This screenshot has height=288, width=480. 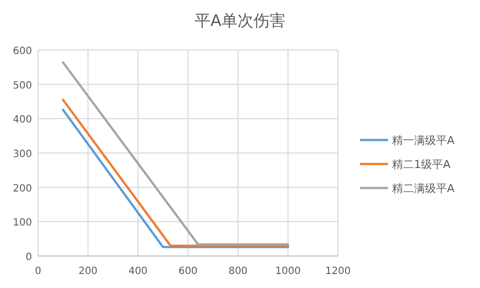 I want to click on x-tick-label: 1200, so click(x=338, y=271).